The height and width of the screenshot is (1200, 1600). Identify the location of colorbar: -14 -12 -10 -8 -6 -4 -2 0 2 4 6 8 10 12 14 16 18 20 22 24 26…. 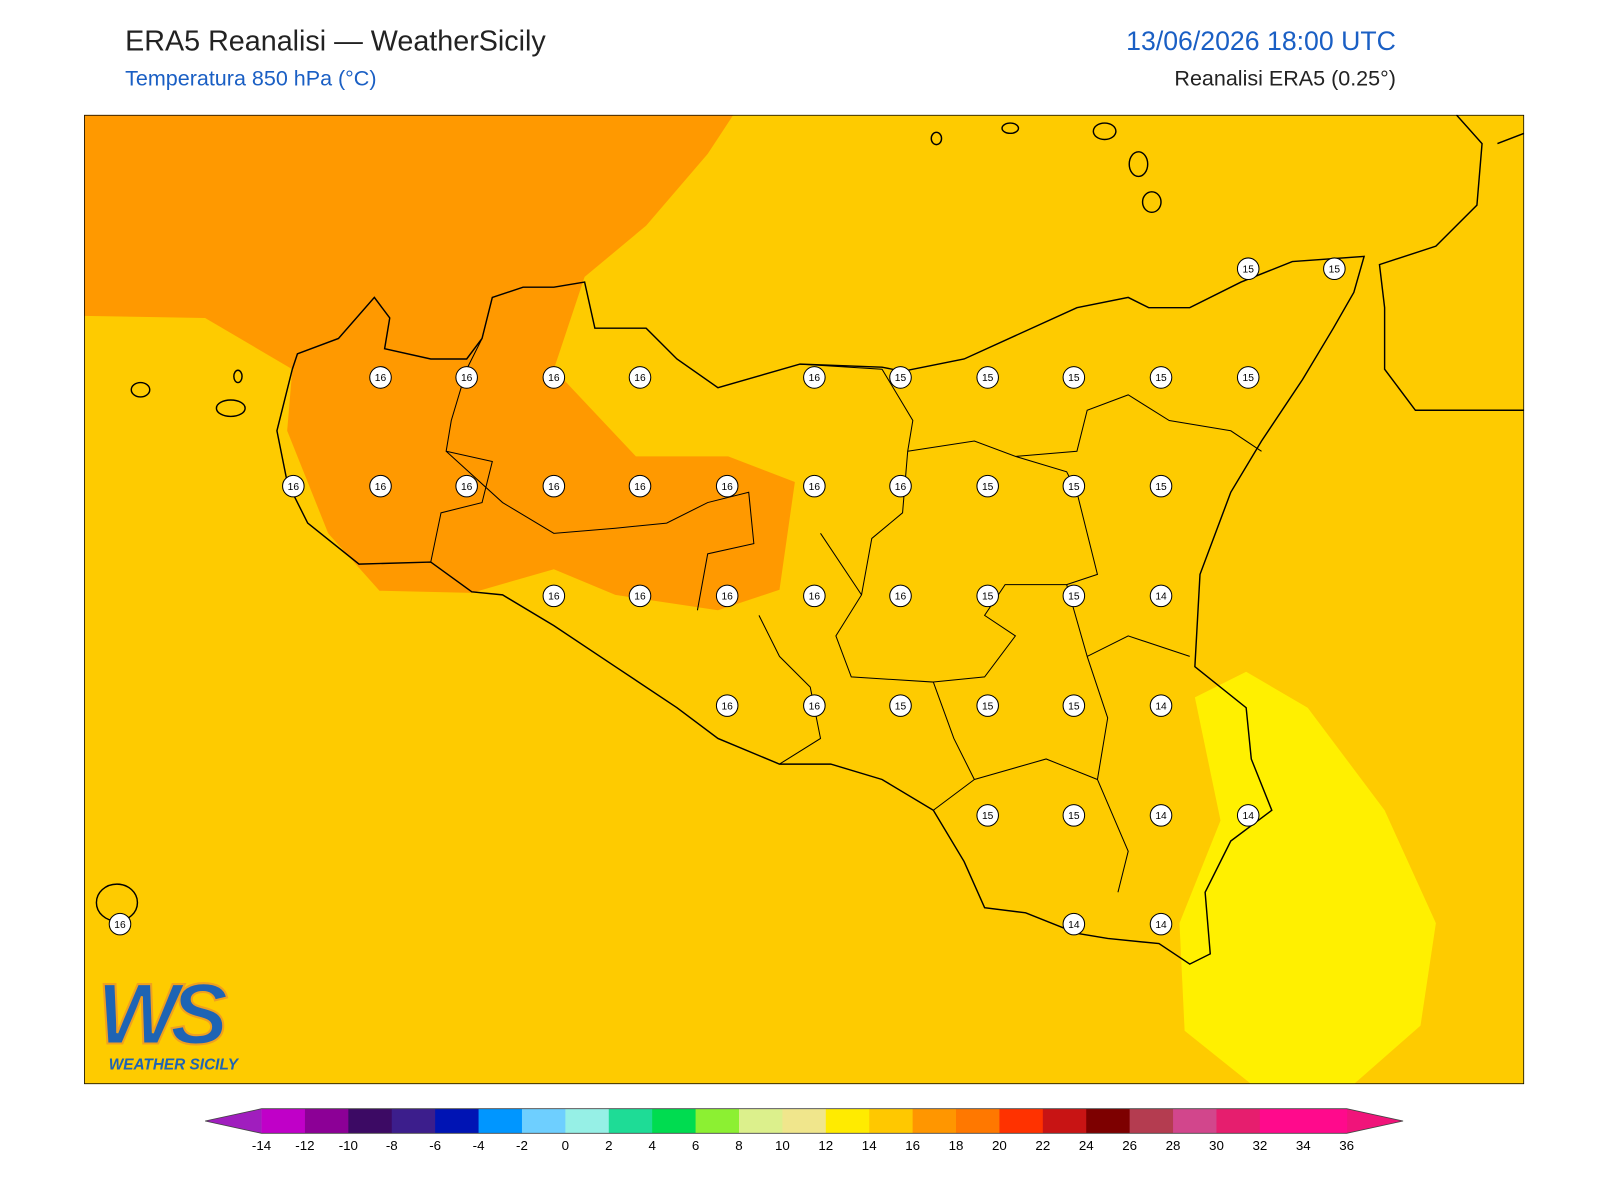
(804, 1130).